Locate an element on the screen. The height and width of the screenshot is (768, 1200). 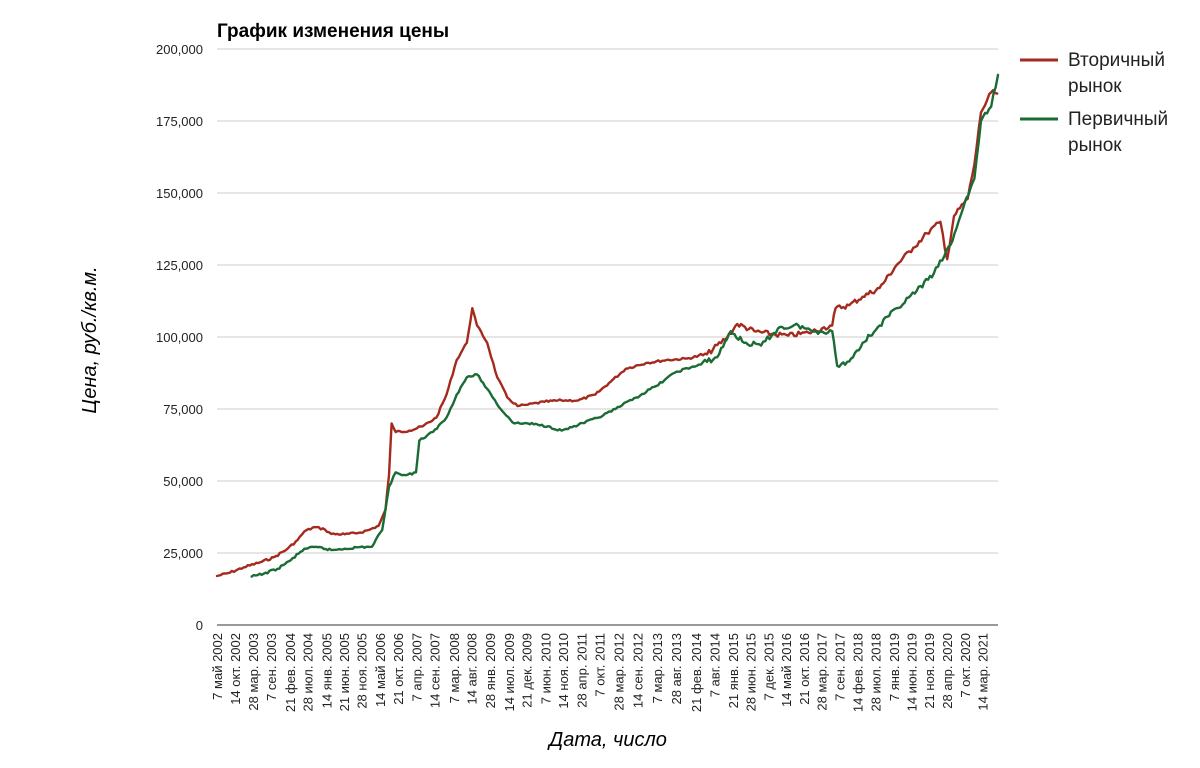
y-tick-label: 25,000 is located at coordinates (183, 553).